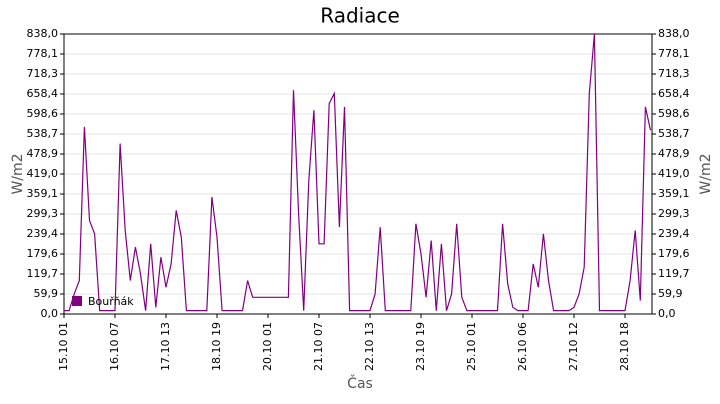 This screenshot has width=720, height=404. What do you see at coordinates (267, 346) in the screenshot?
I see `x-tick-label: 20.10 01` at bounding box center [267, 346].